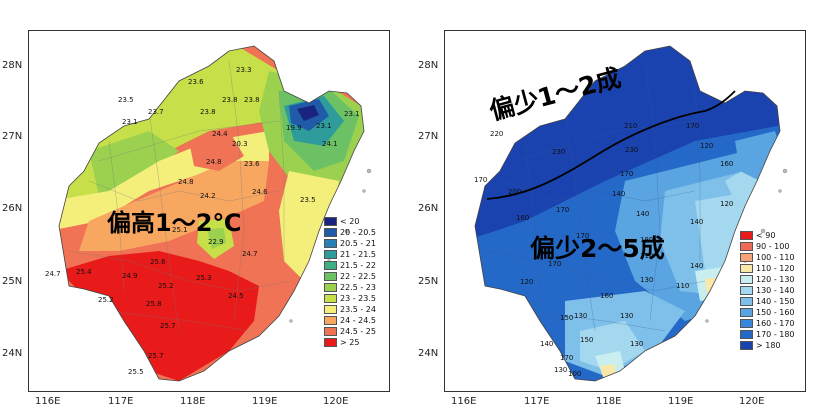 The image size is (835, 418). Describe the element at coordinates (775, 334) in the screenshot. I see `legend-label: 170 - 180` at that location.